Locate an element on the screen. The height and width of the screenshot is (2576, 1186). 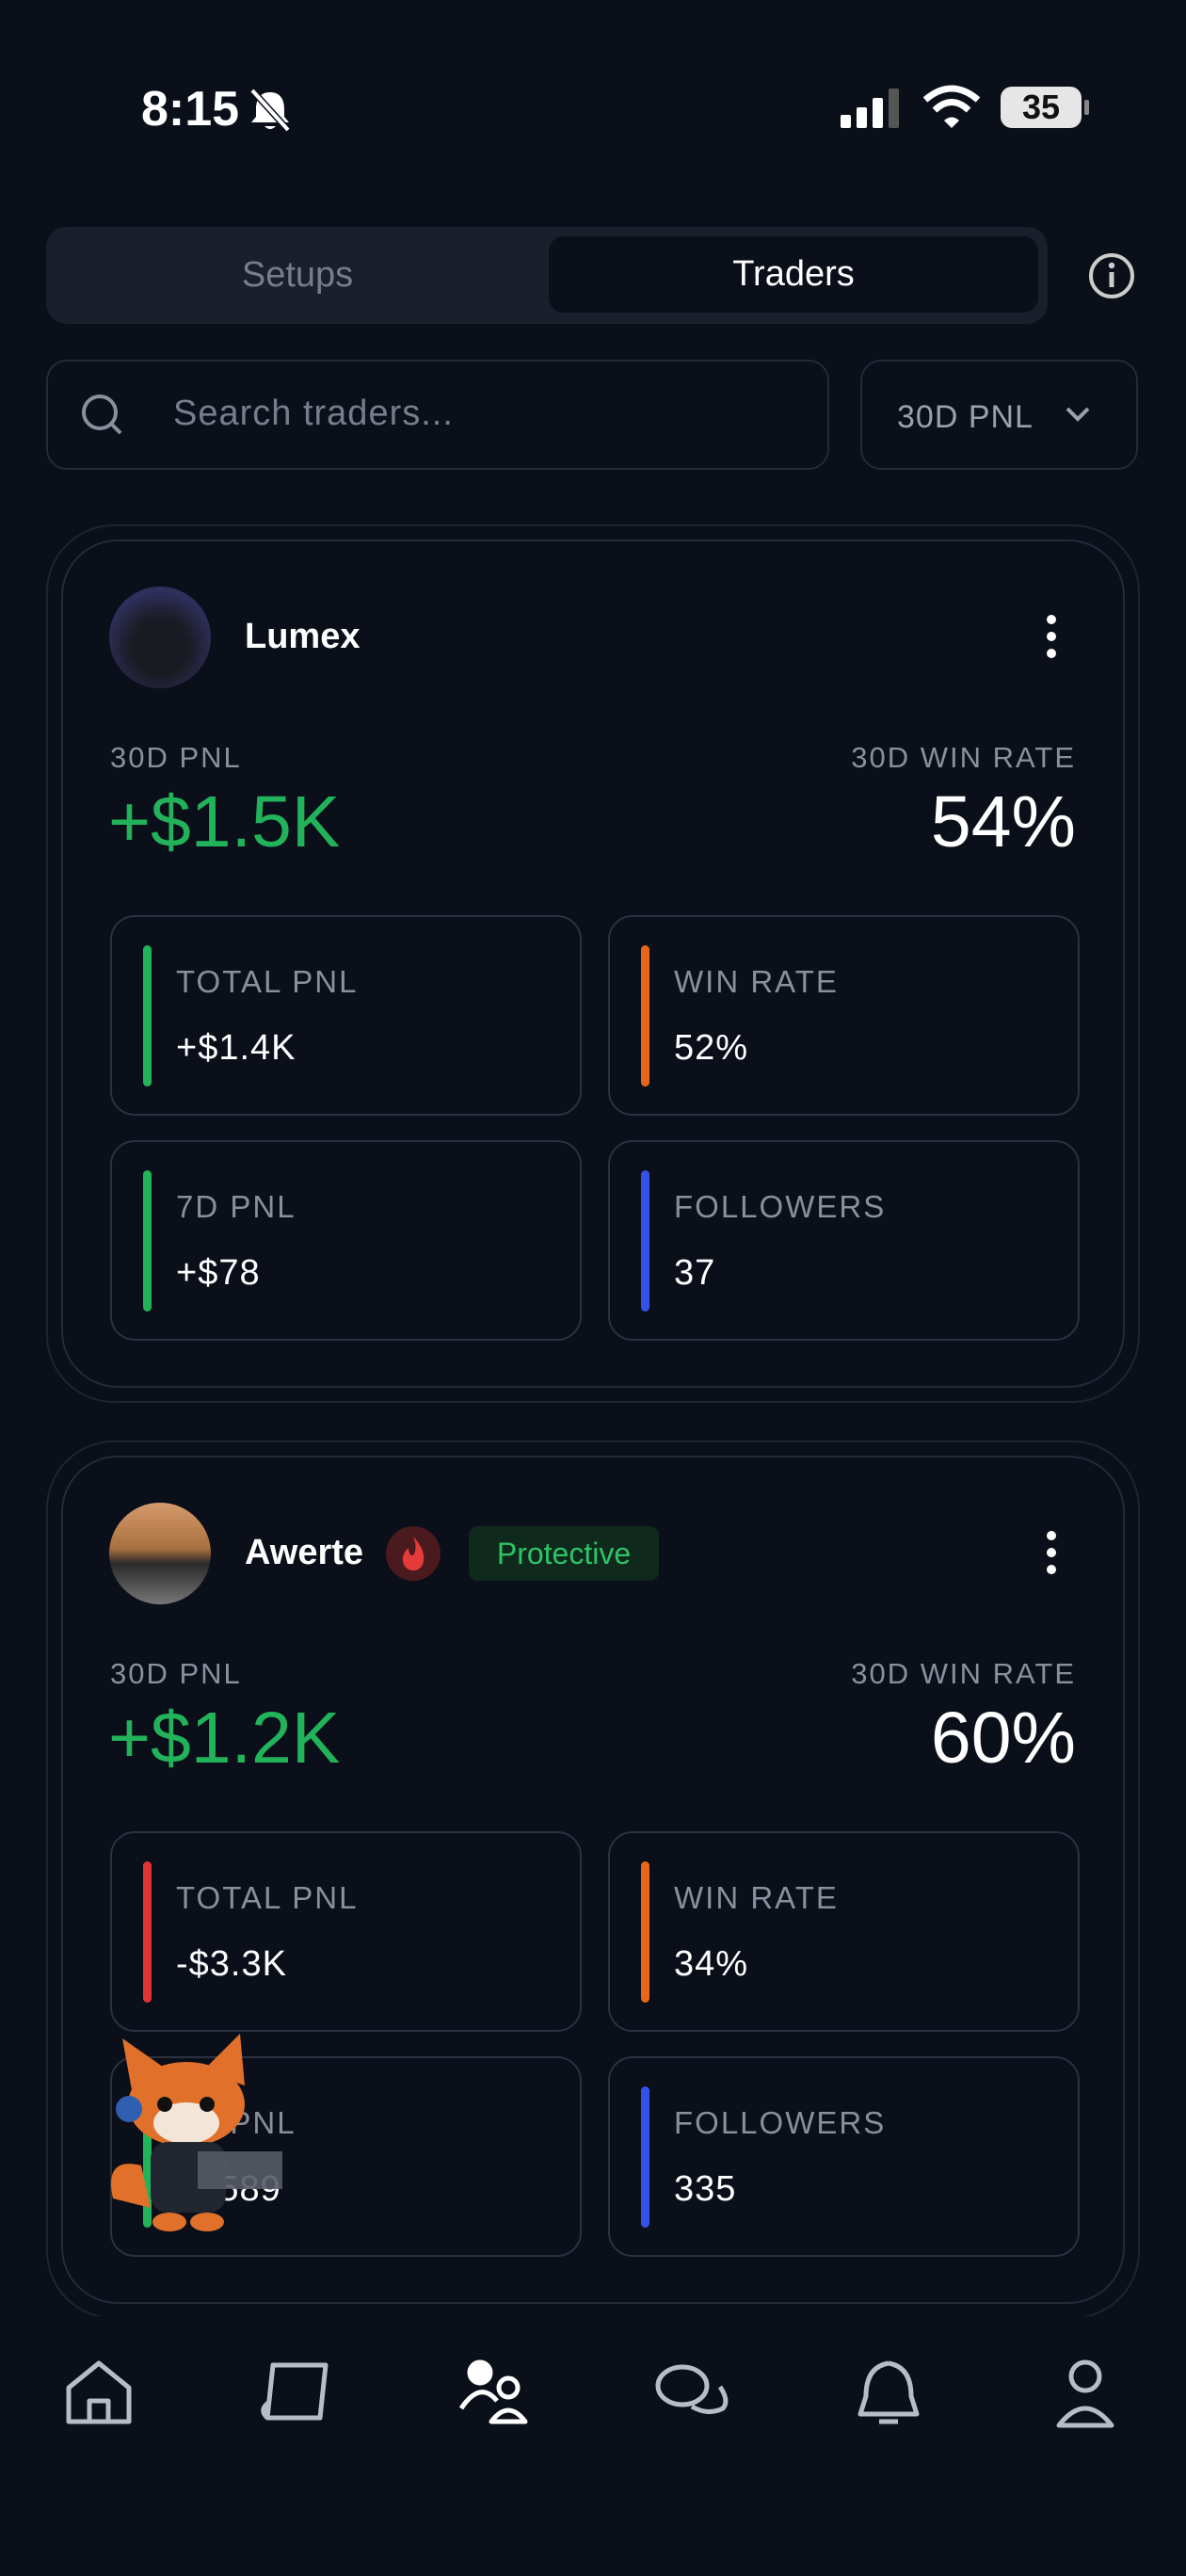
stat-tile: WIN RATE 52% is located at coordinates (844, 1015).